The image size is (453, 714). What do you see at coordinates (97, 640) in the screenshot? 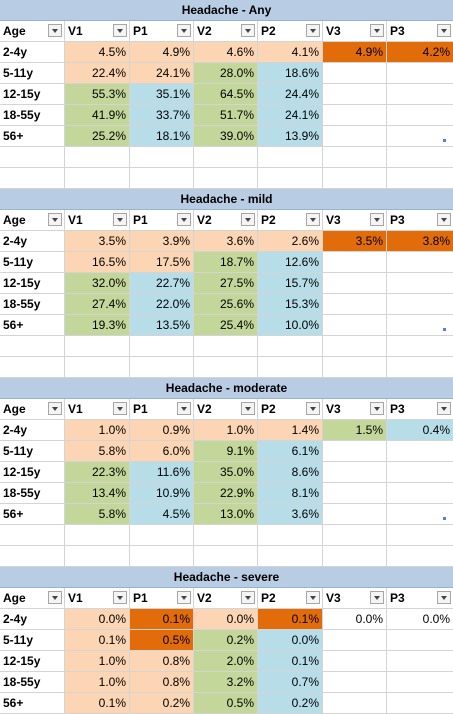
I see `value-cell: 0.1%` at bounding box center [97, 640].